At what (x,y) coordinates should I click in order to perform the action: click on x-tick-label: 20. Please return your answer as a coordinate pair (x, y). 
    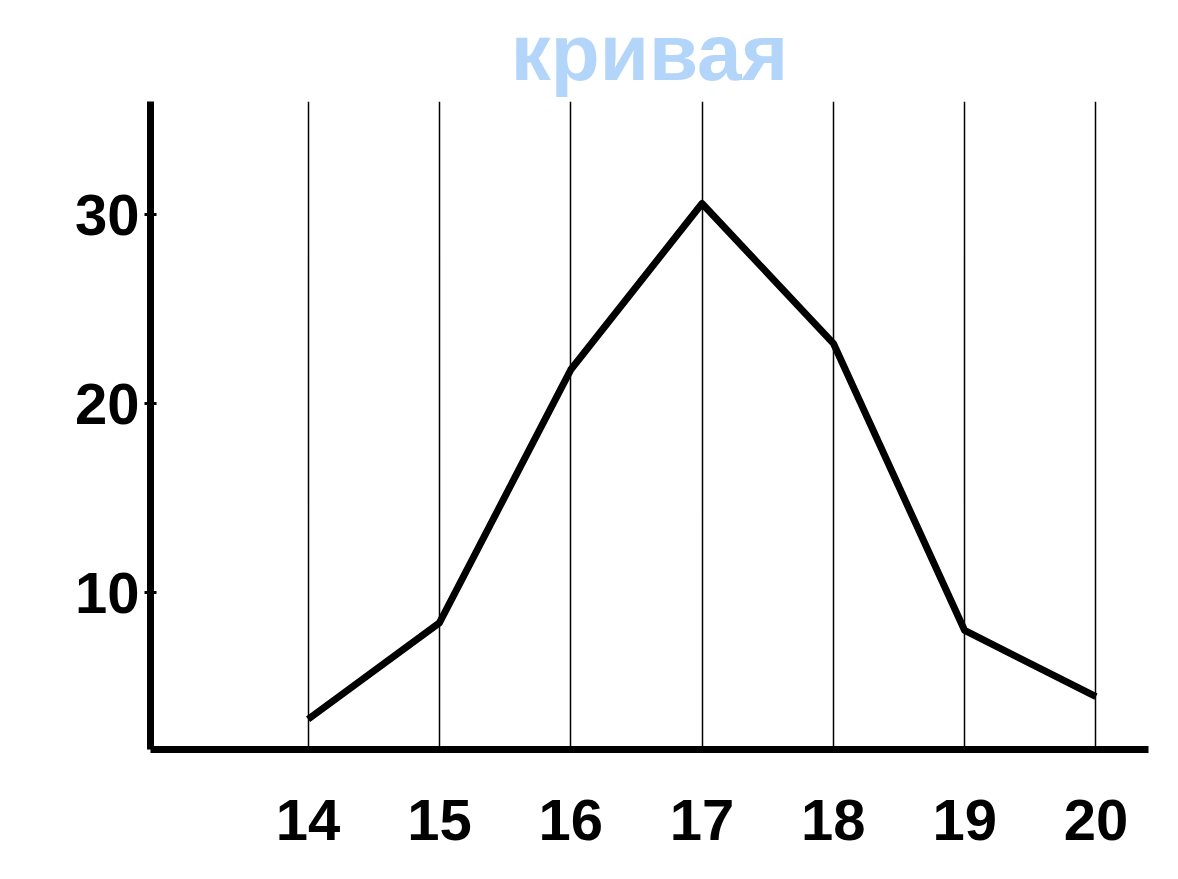
    Looking at the image, I should click on (1096, 819).